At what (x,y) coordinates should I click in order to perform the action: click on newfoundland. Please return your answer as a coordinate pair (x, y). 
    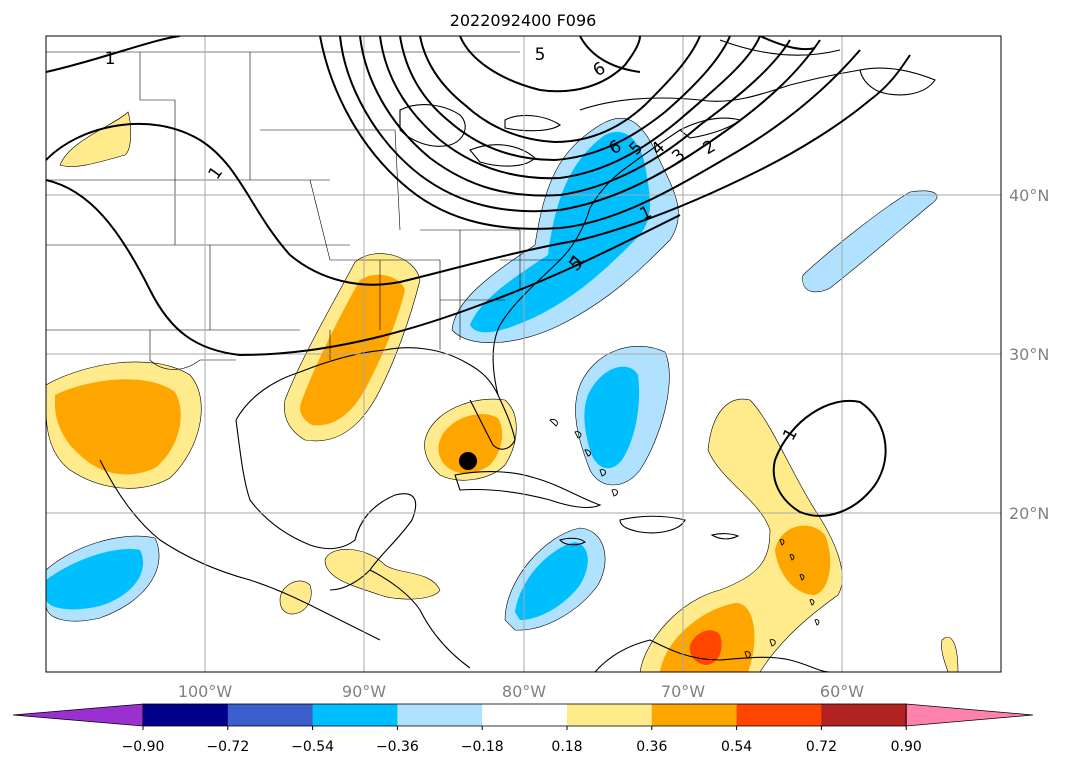
    Looking at the image, I should click on (897, 81).